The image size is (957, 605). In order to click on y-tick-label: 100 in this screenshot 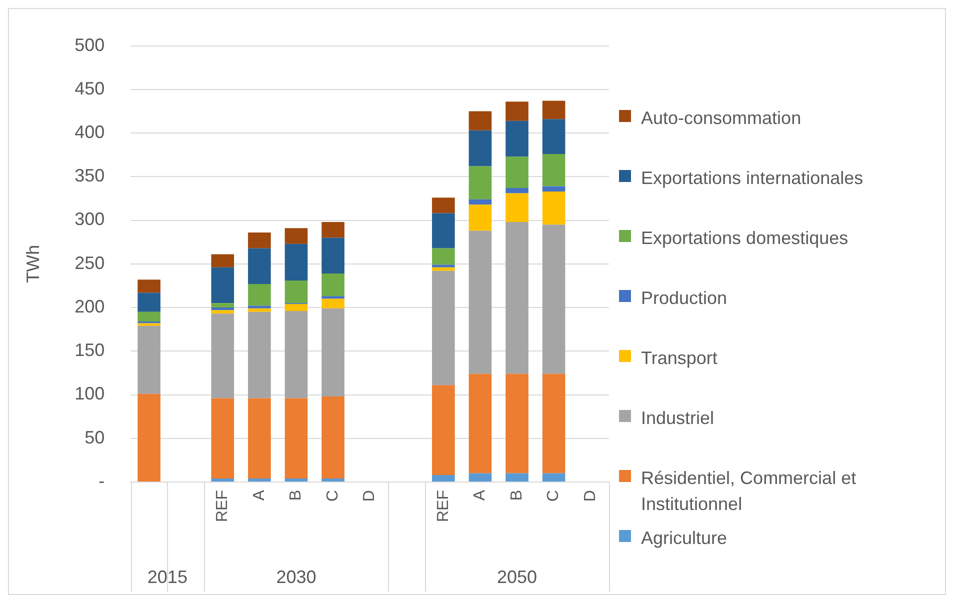, I will do `click(89, 394)`.